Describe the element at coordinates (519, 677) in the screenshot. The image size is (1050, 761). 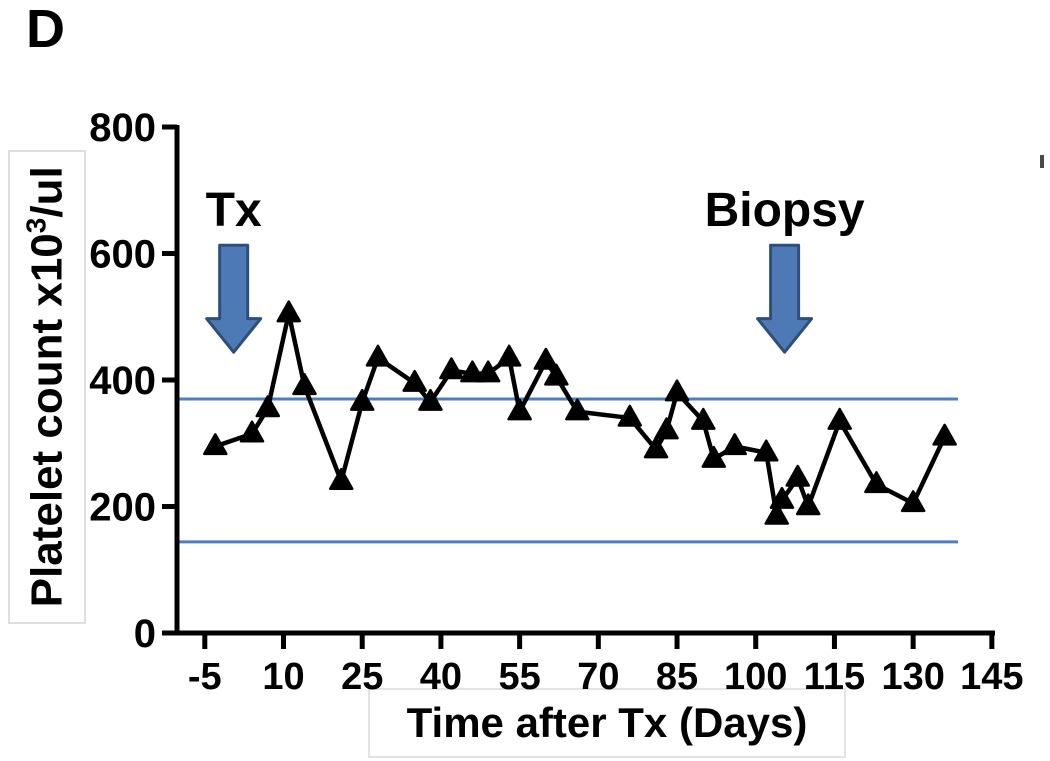
I see `x-tick-label: 55` at that location.